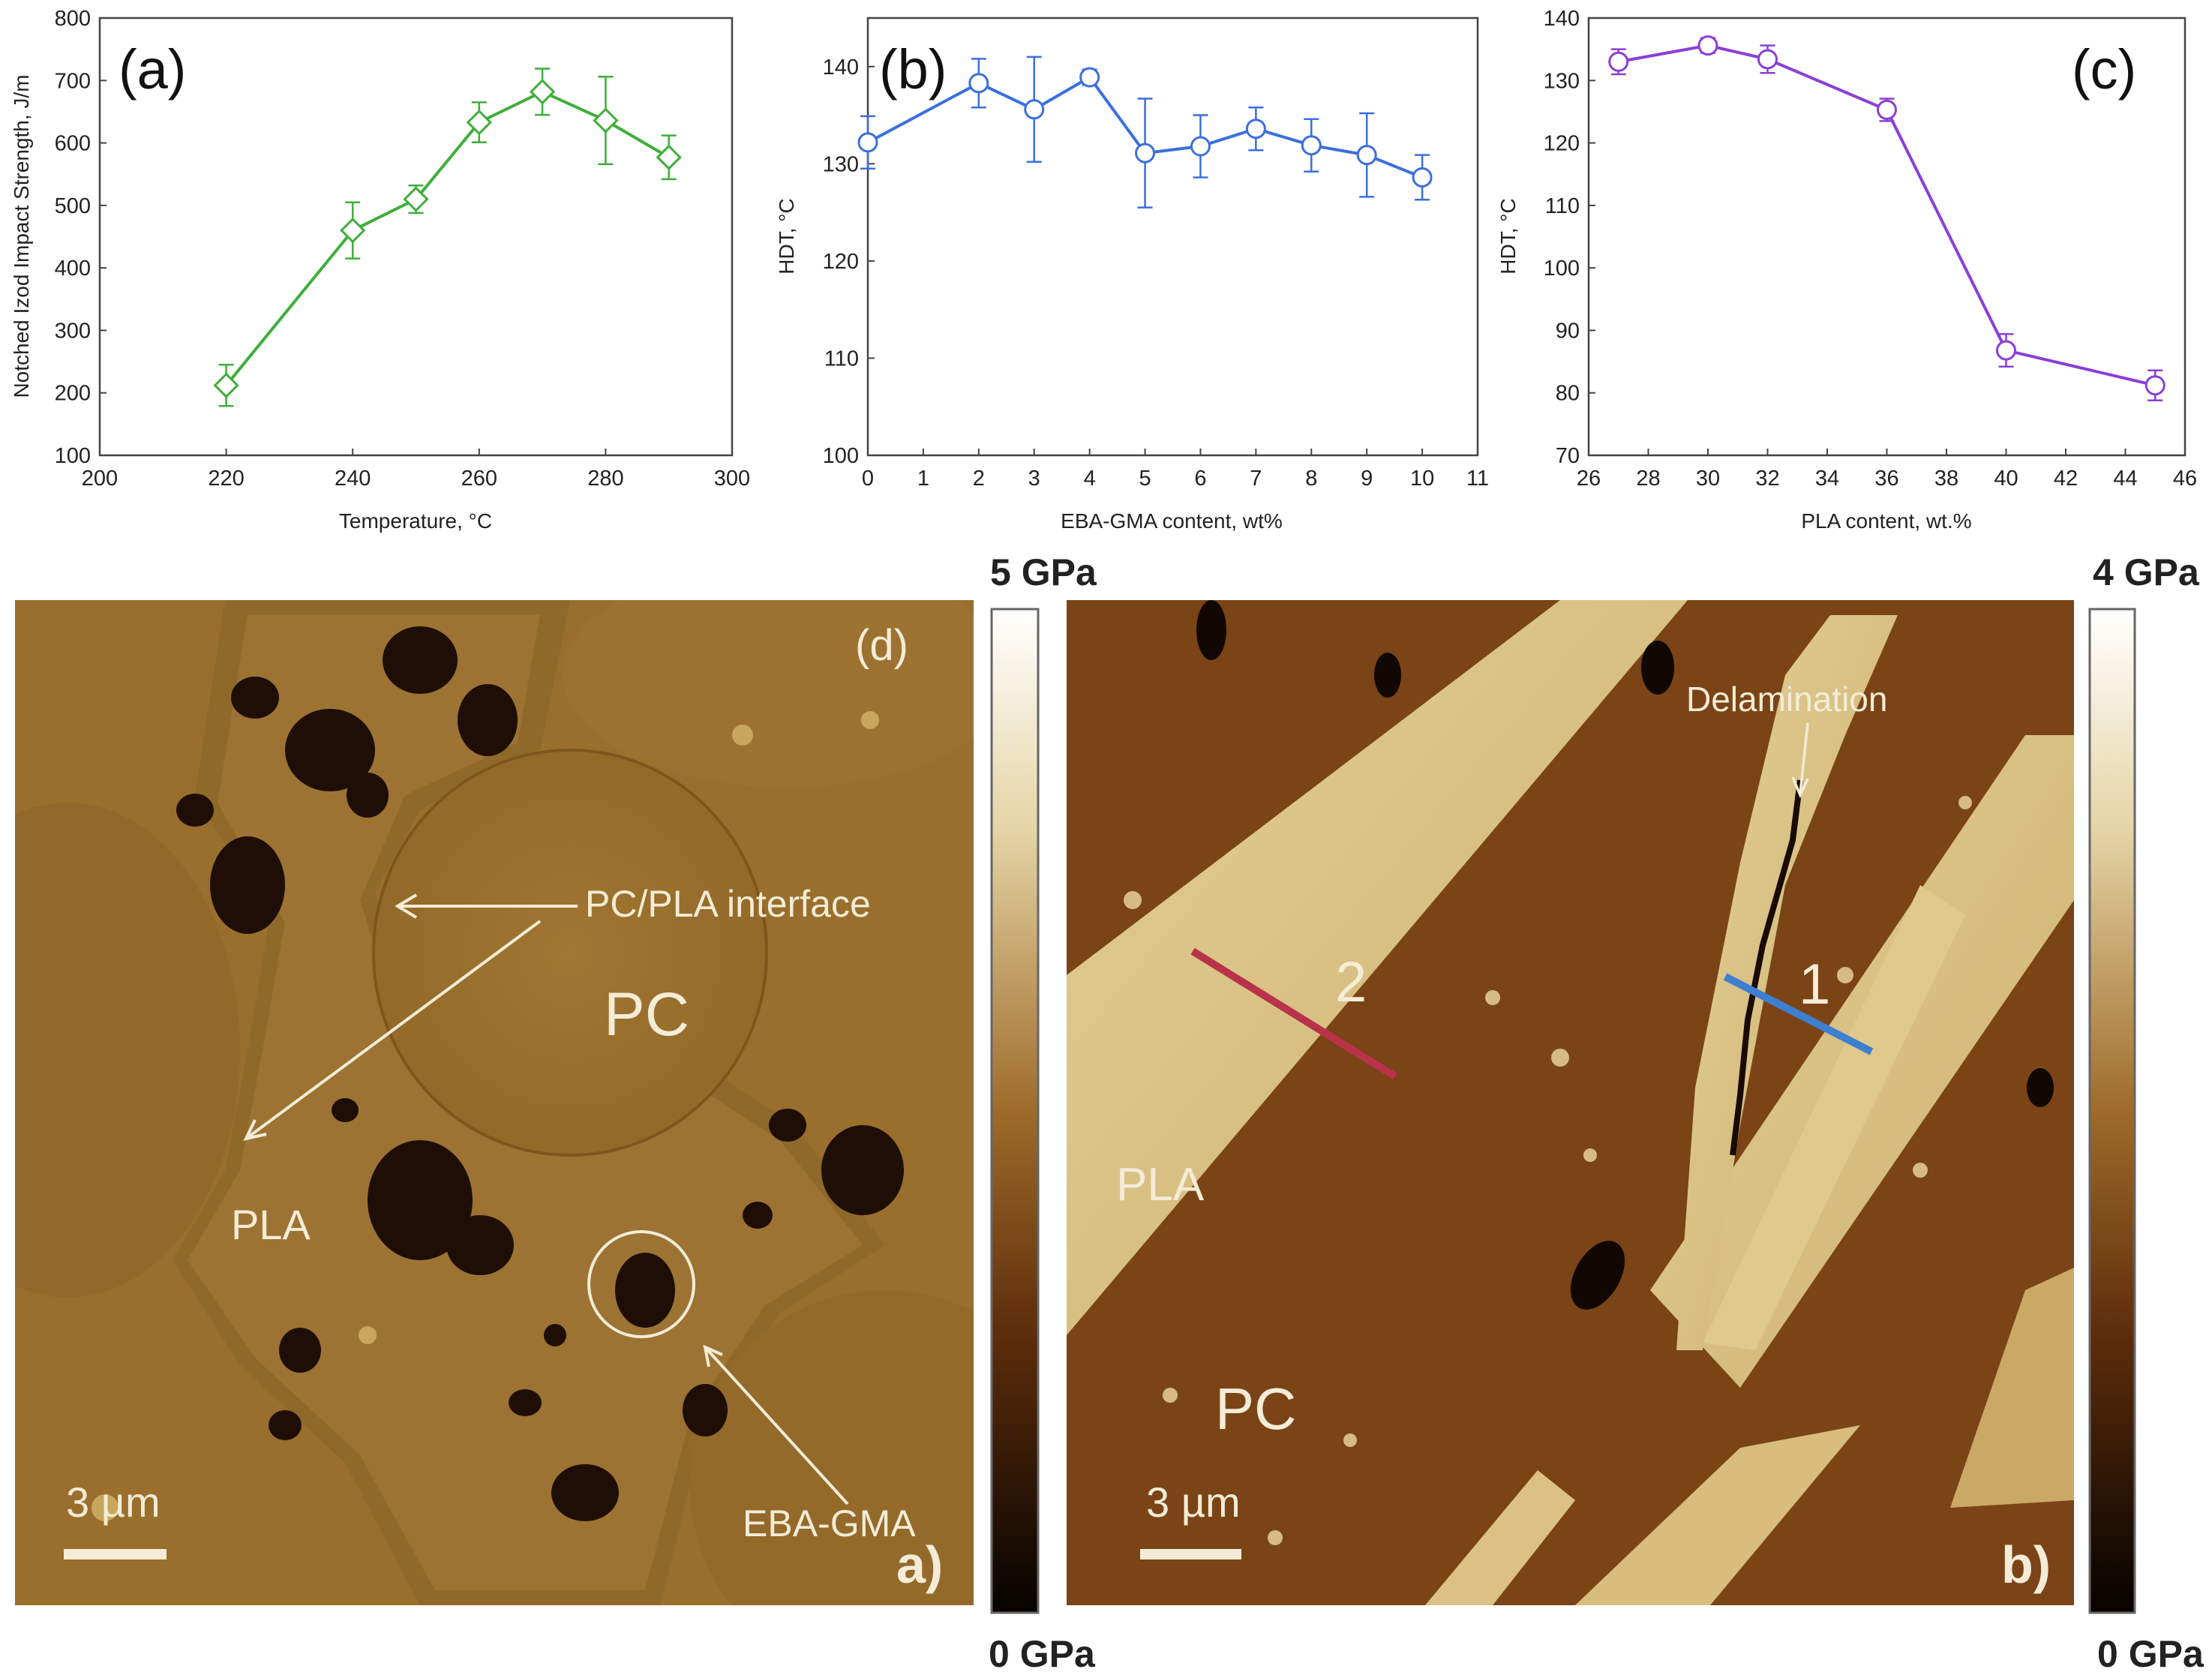 The image size is (2212, 1678). I want to click on pc-domain, so click(570, 953).